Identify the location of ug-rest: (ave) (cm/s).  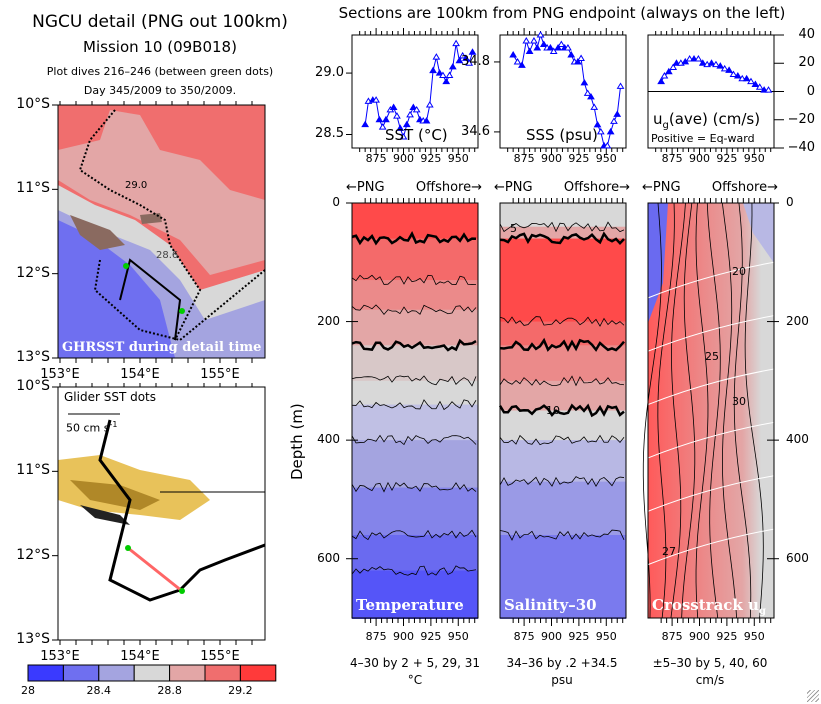
(714, 119).